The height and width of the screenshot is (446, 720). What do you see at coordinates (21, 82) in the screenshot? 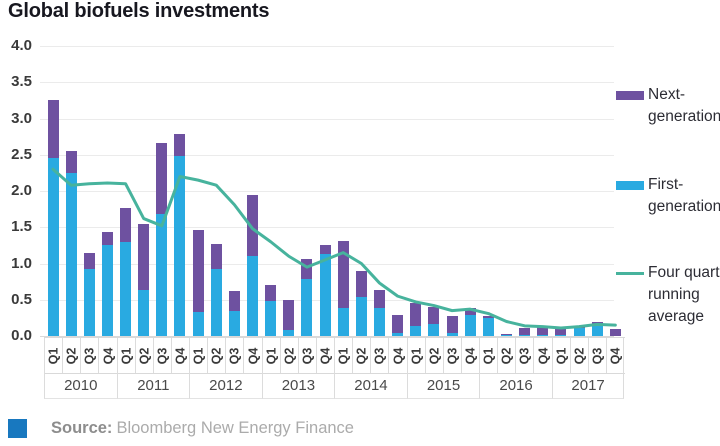
I see `y-axis-tick-label: 3.5` at bounding box center [21, 82].